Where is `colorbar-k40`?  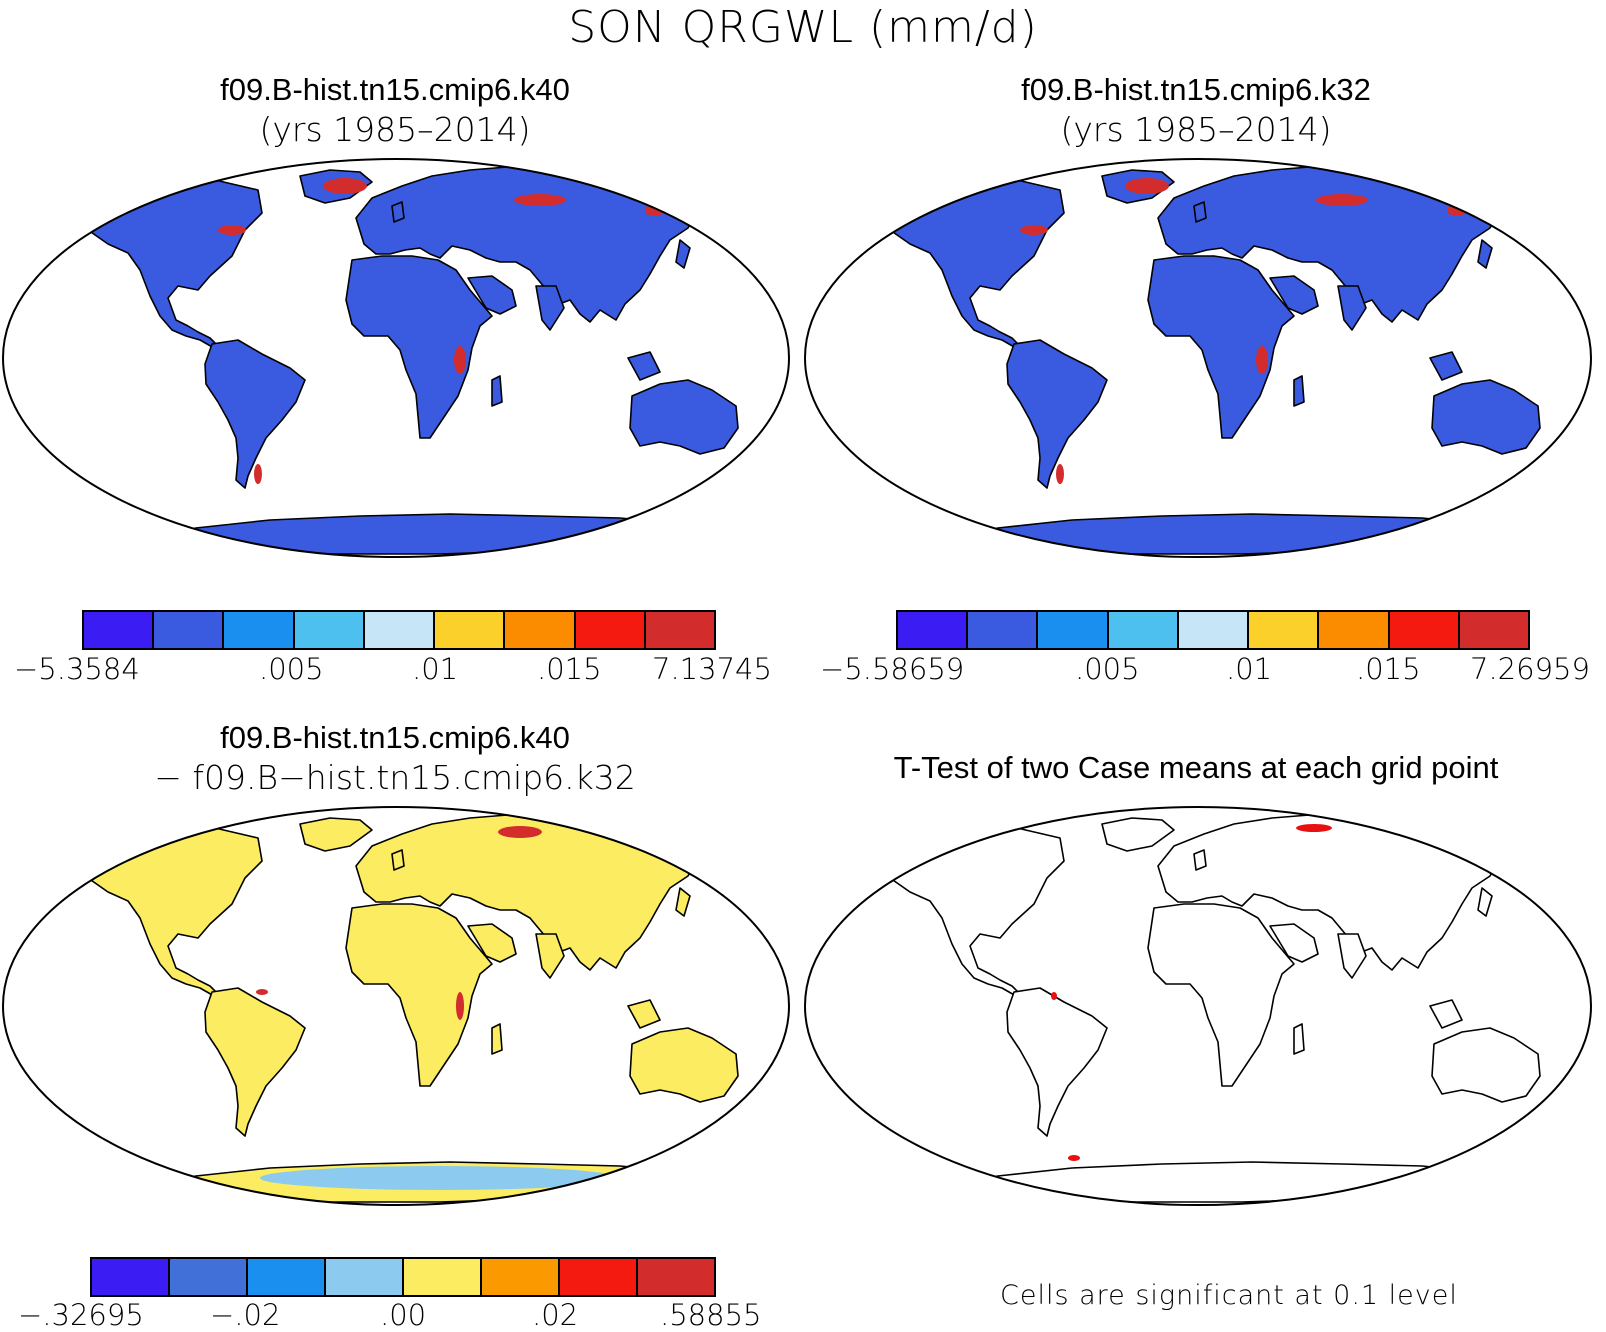
colorbar-k40 is located at coordinates (399, 630).